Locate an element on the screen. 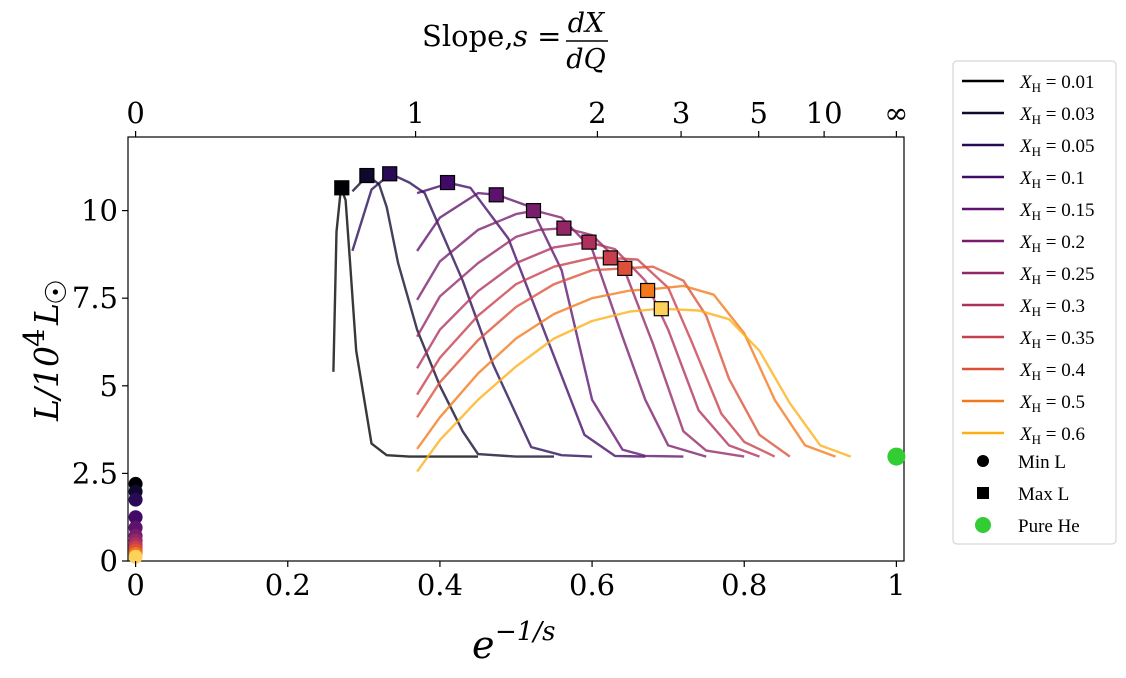  y-axis-label: L/10 4 L ☉ is located at coordinates (45, 350).